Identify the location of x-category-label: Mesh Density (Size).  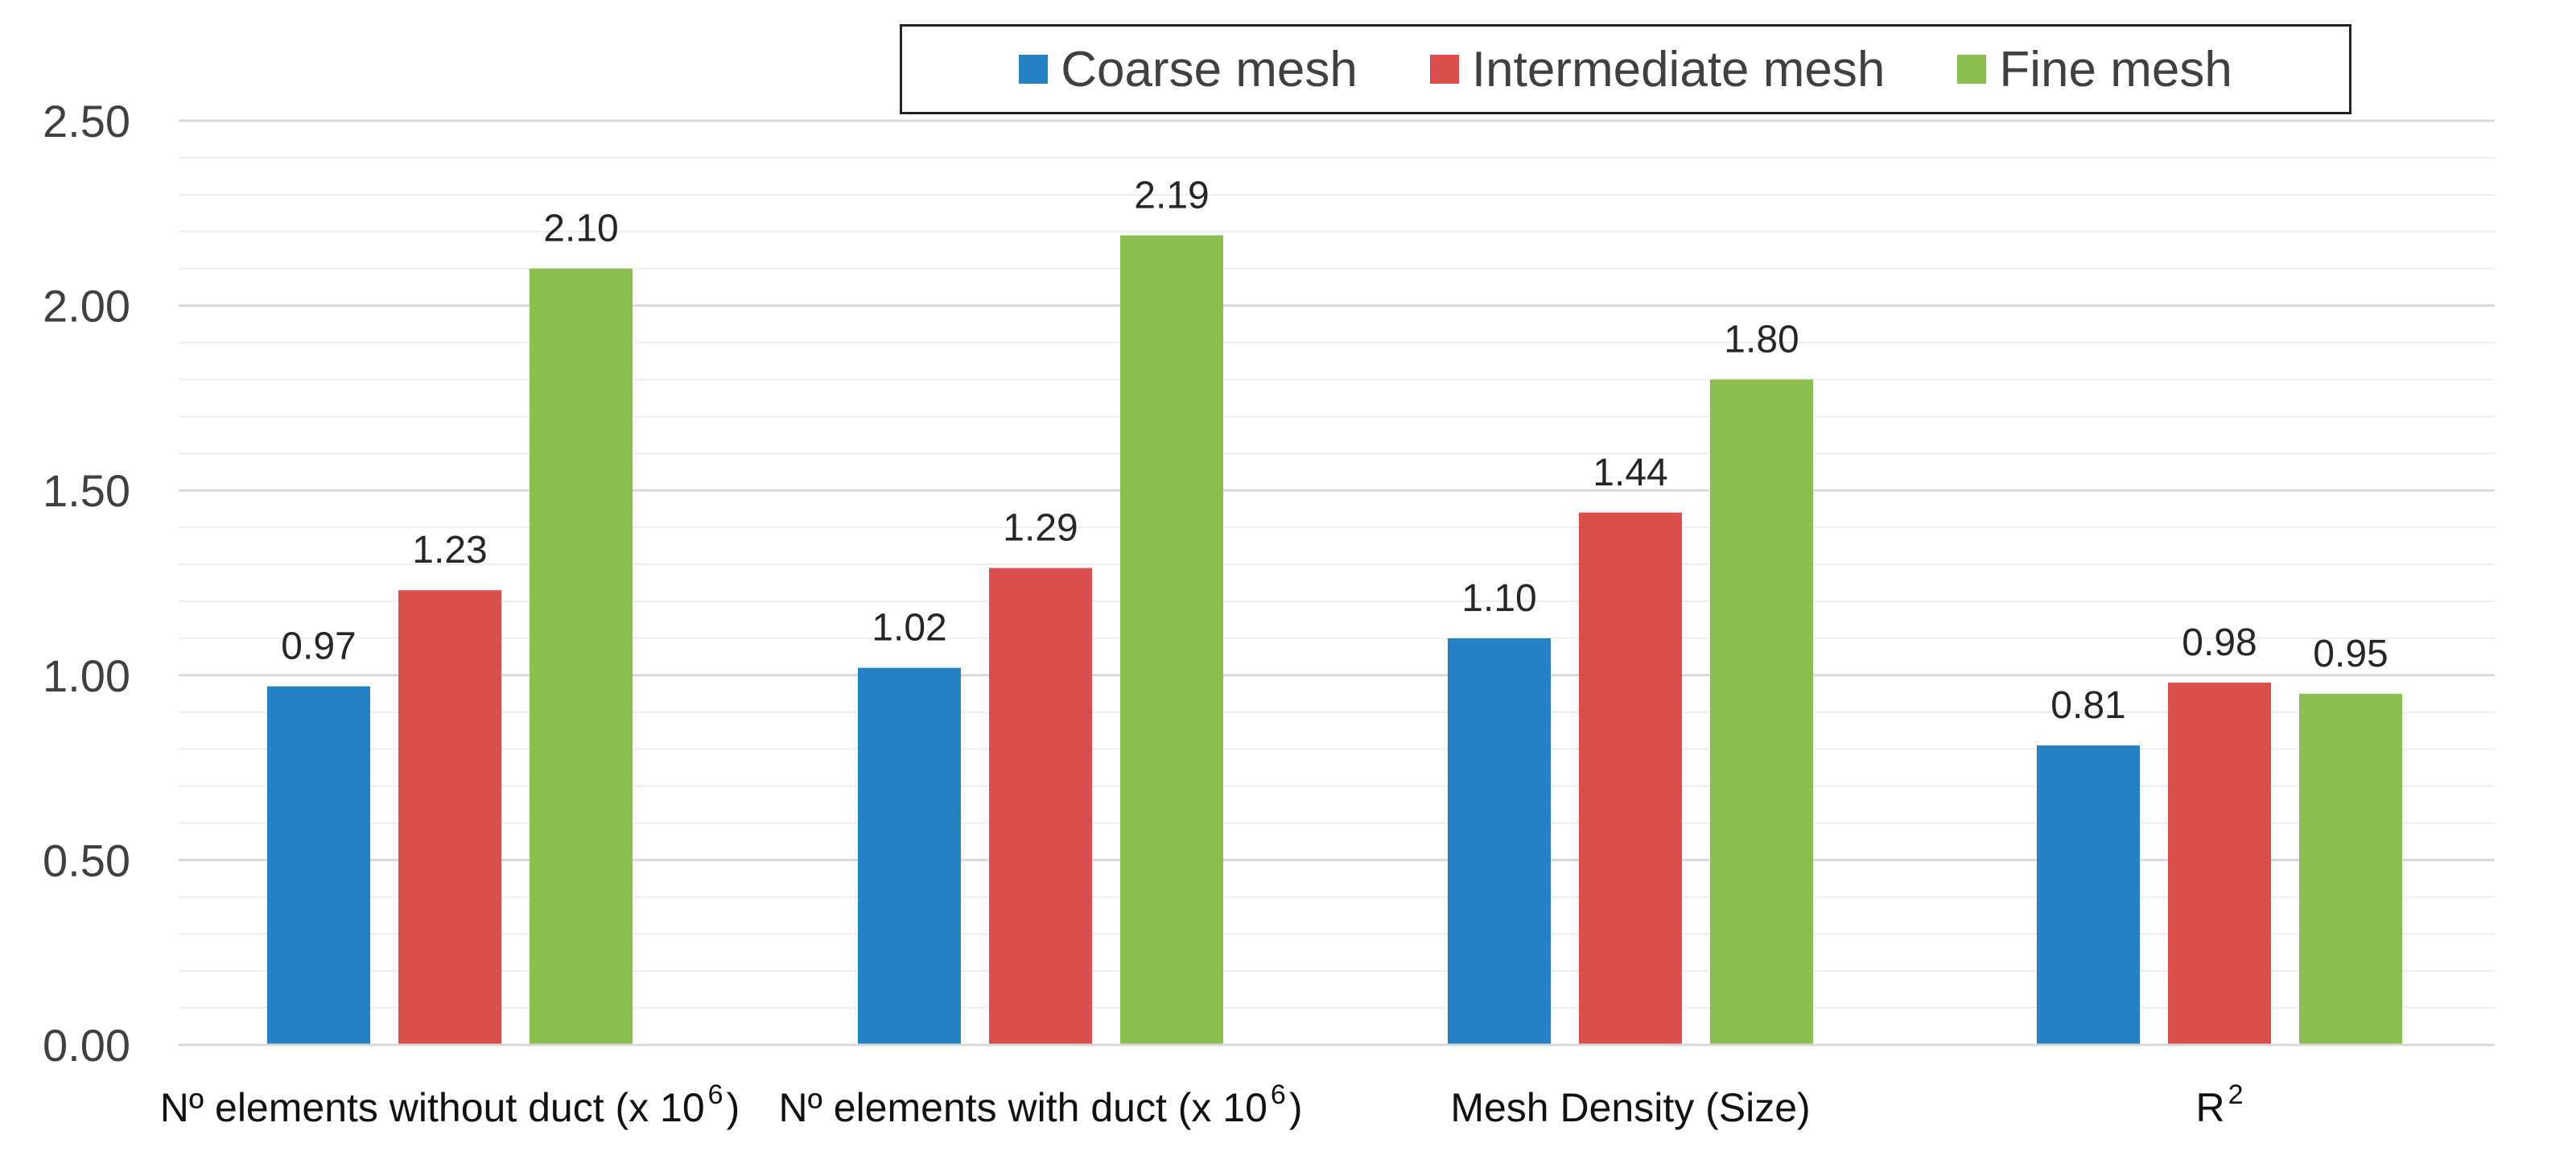
(1630, 1107).